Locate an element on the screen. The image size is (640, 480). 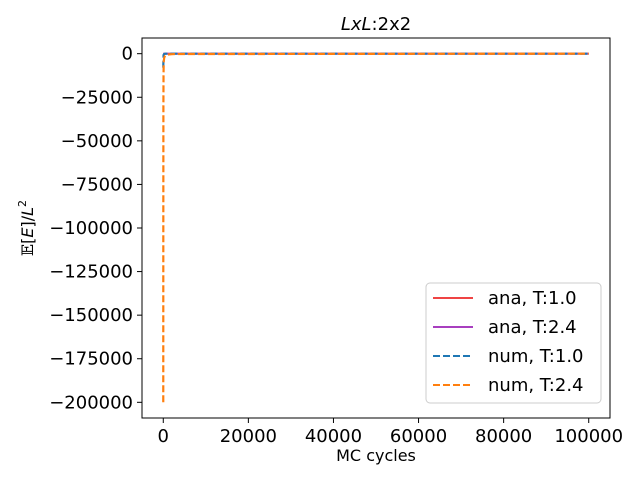
y-axis-title-symbol: 𝔼 is located at coordinates (27, 250).